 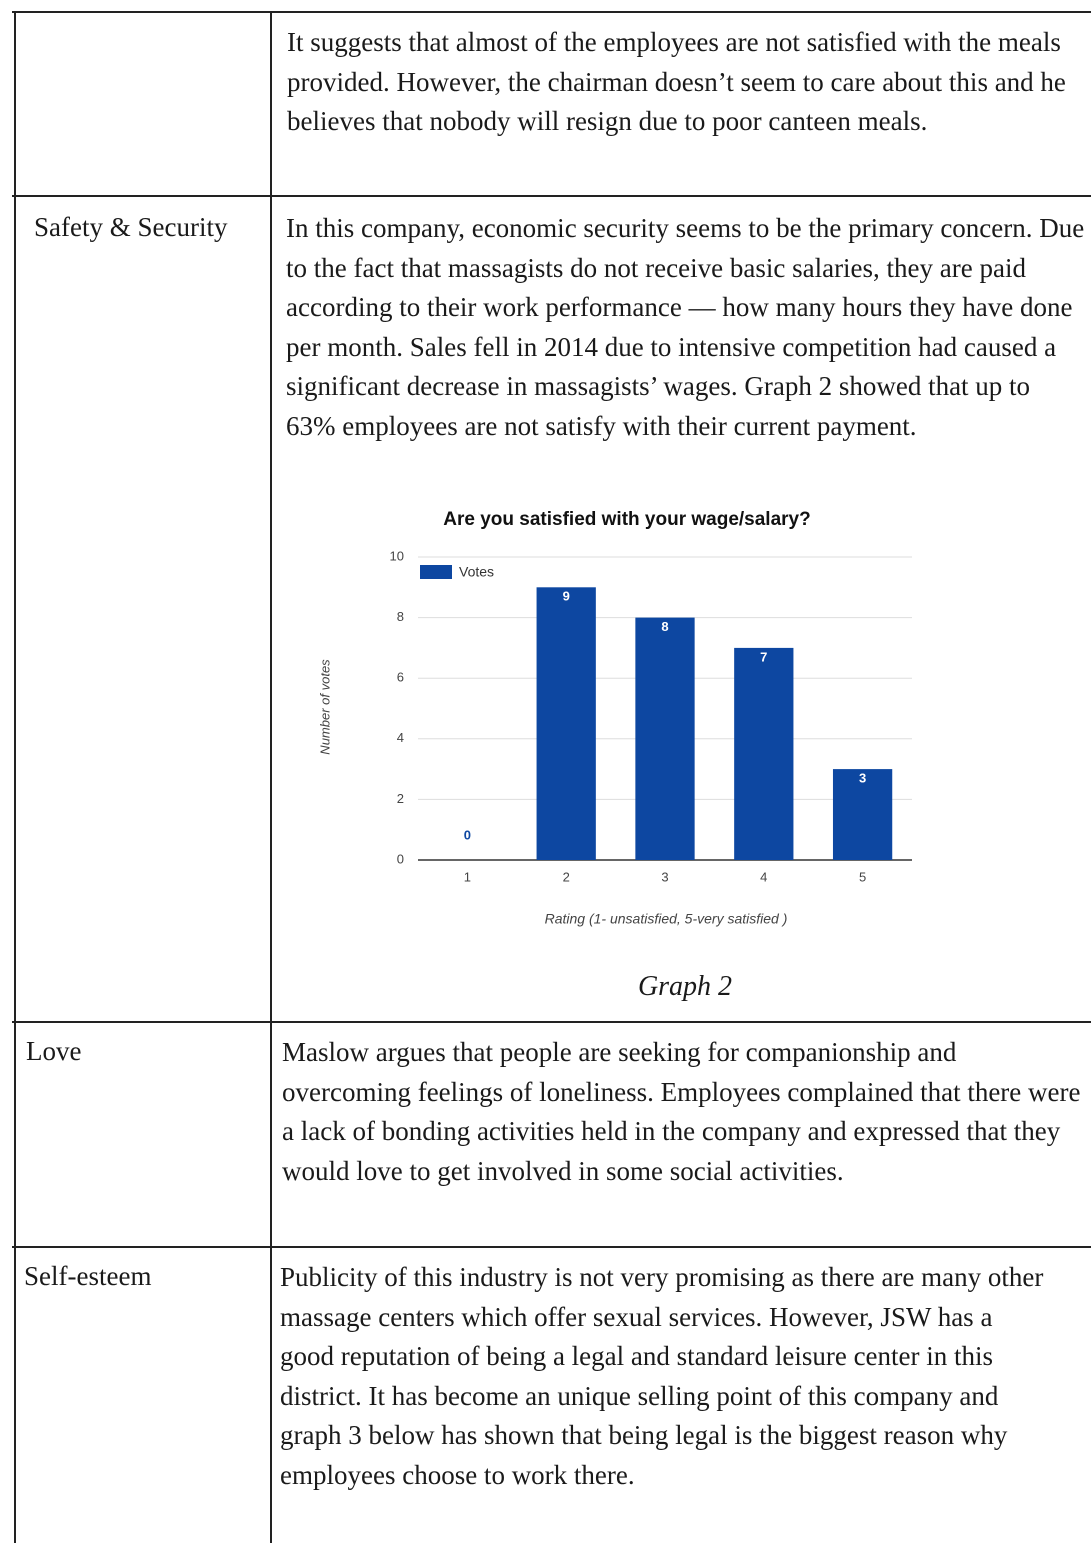 I want to click on value-label: 0, so click(x=467, y=834).